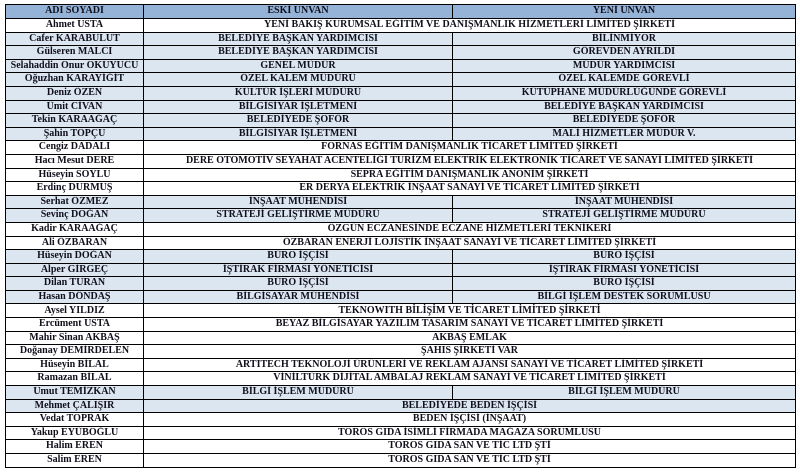  Describe the element at coordinates (74, 93) in the screenshot. I see `person-name-cell: Deniz ÖZEN` at that location.